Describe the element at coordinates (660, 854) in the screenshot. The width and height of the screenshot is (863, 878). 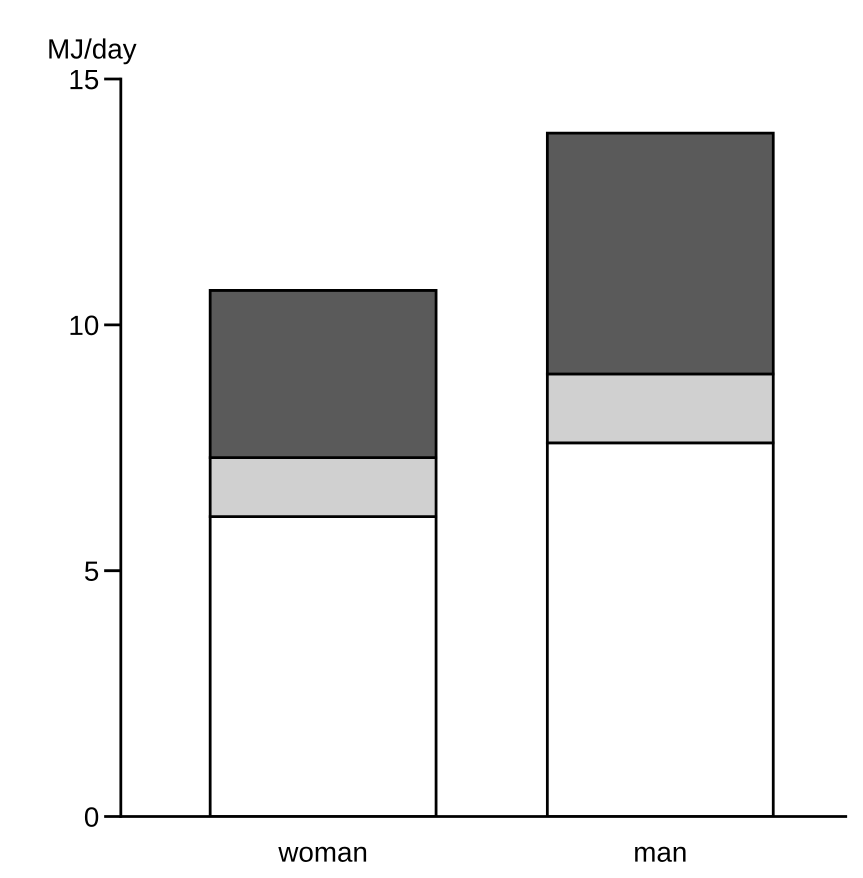
I see `x-tick-label: man` at that location.